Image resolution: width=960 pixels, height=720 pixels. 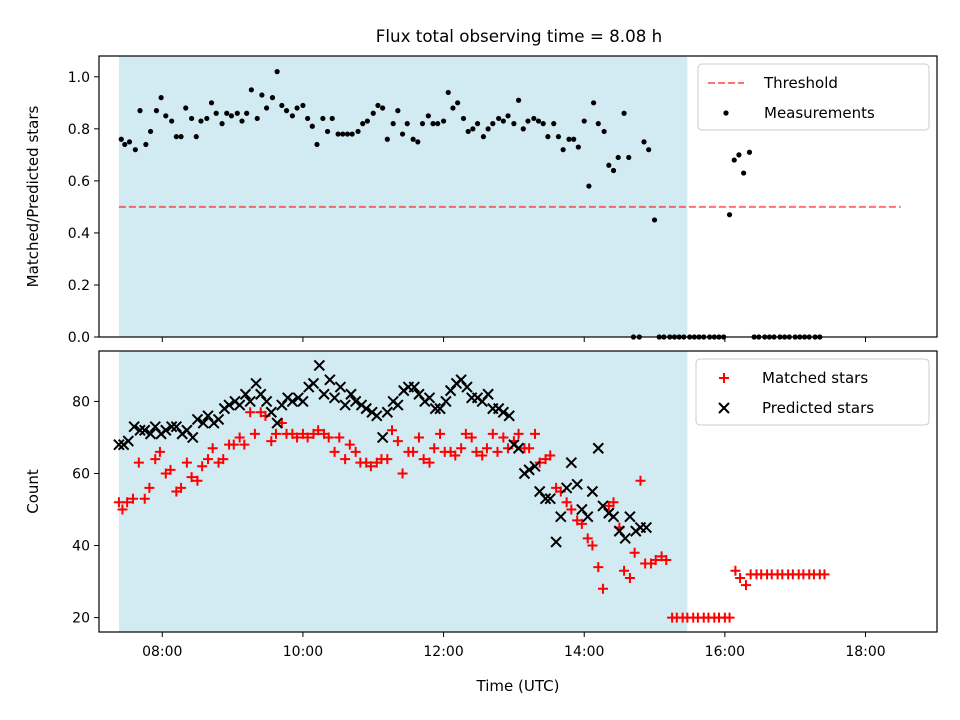 What do you see at coordinates (33, 197) in the screenshot?
I see `y-axis-label: Matched/Predicted stars` at bounding box center [33, 197].